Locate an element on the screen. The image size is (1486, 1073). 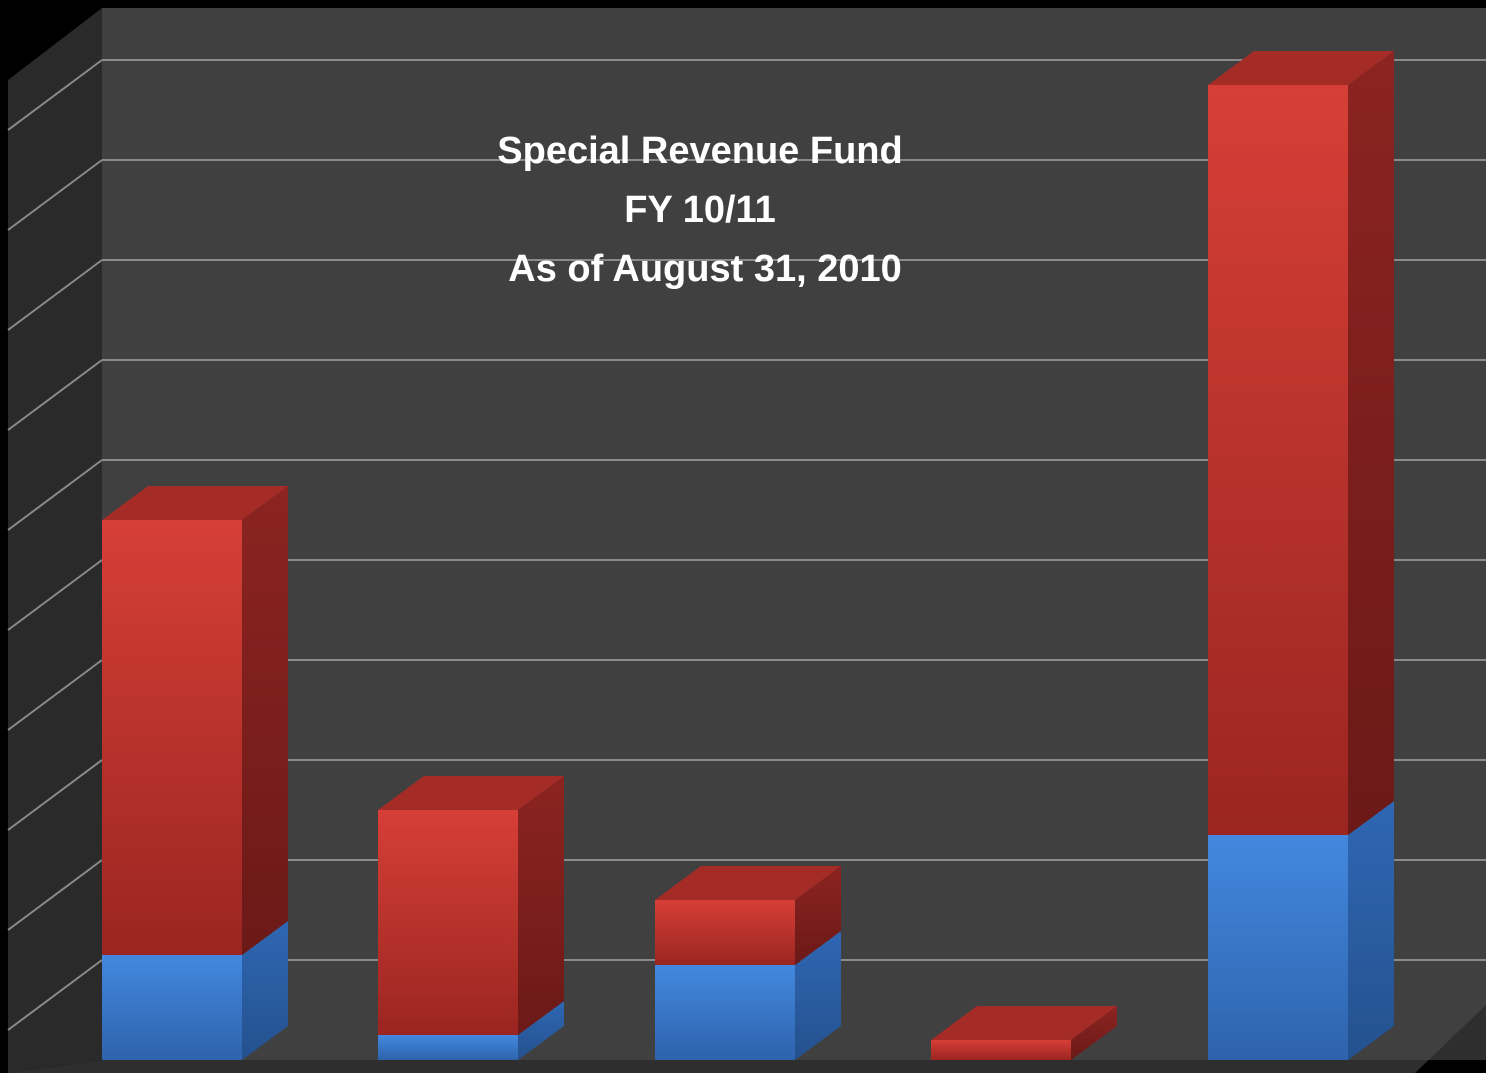
floor is located at coordinates (747, 1039).